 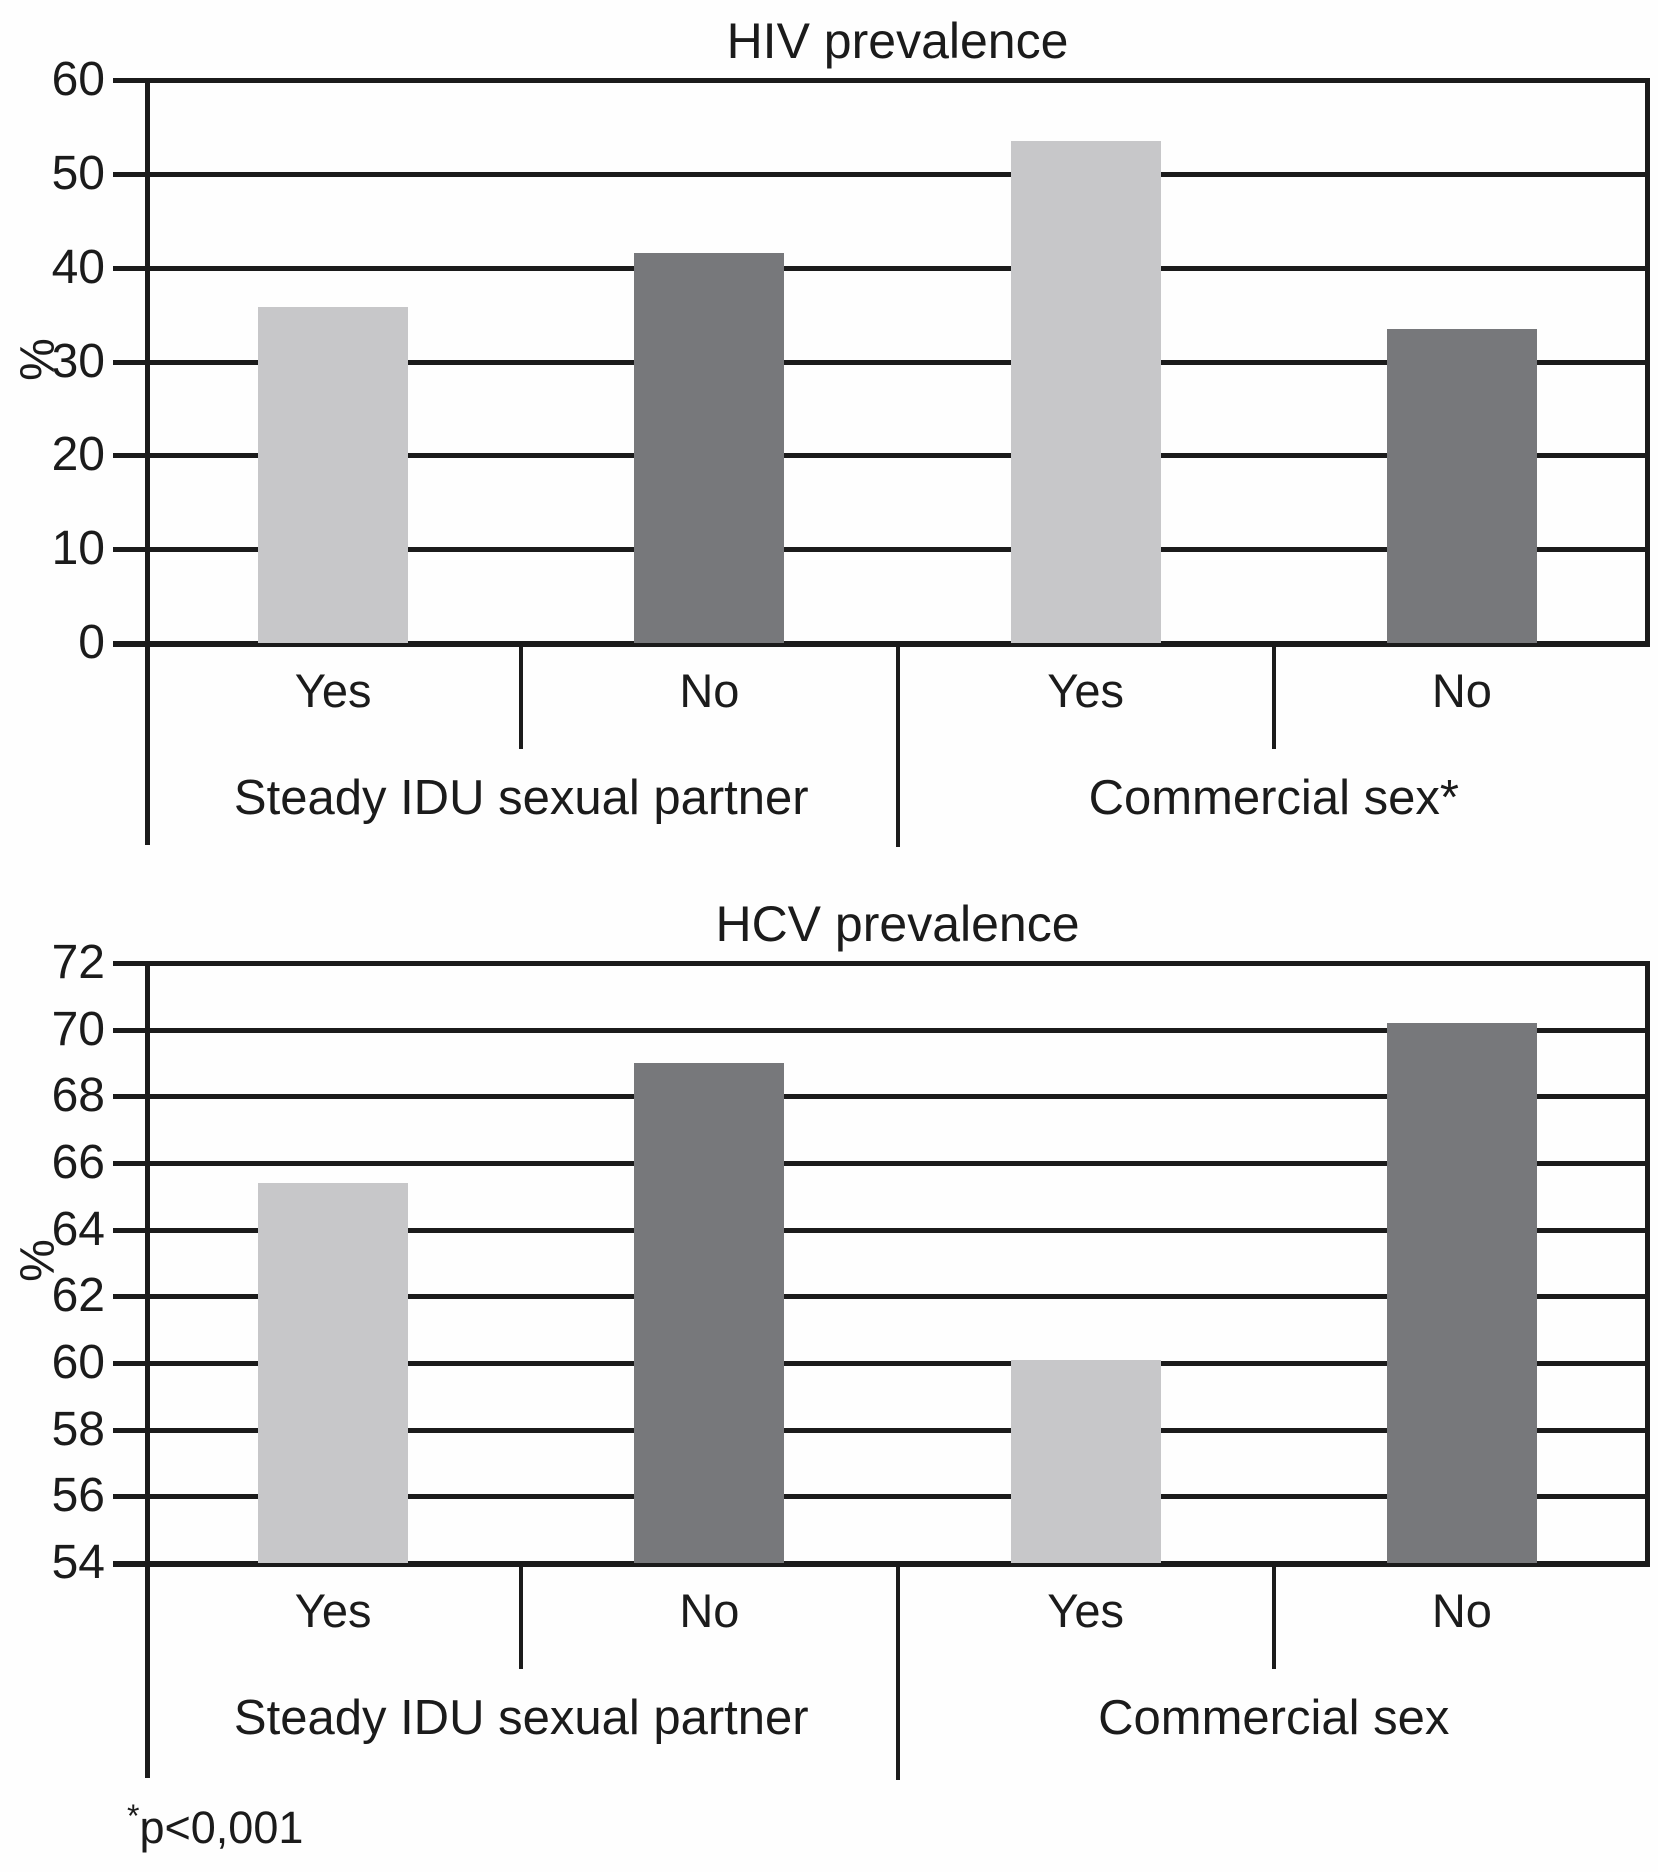 What do you see at coordinates (78, 361) in the screenshot?
I see `y-tick-label-30: 30` at bounding box center [78, 361].